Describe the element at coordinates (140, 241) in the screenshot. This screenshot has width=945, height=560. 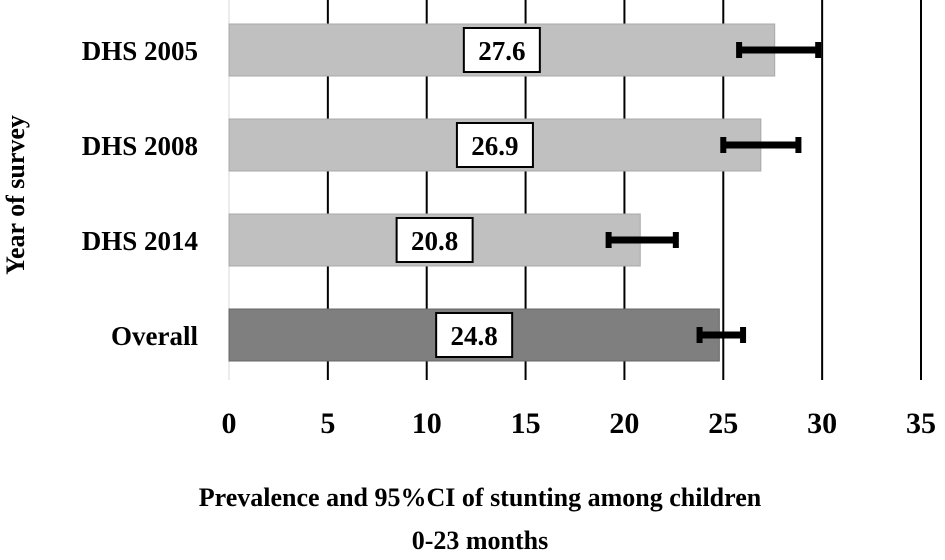
I see `category-label: DHS 2014` at that location.